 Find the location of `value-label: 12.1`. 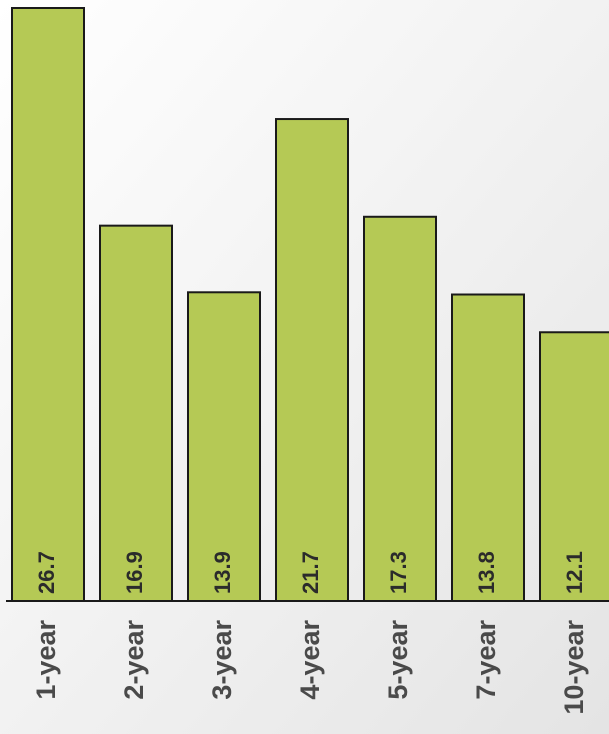

value-label: 12.1 is located at coordinates (574, 572).